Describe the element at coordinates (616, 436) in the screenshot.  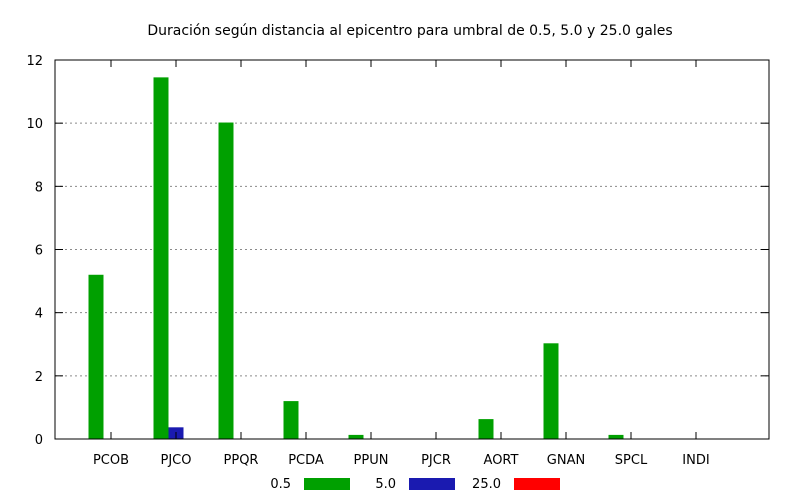
I see `bar-0.5-SPCL` at that location.